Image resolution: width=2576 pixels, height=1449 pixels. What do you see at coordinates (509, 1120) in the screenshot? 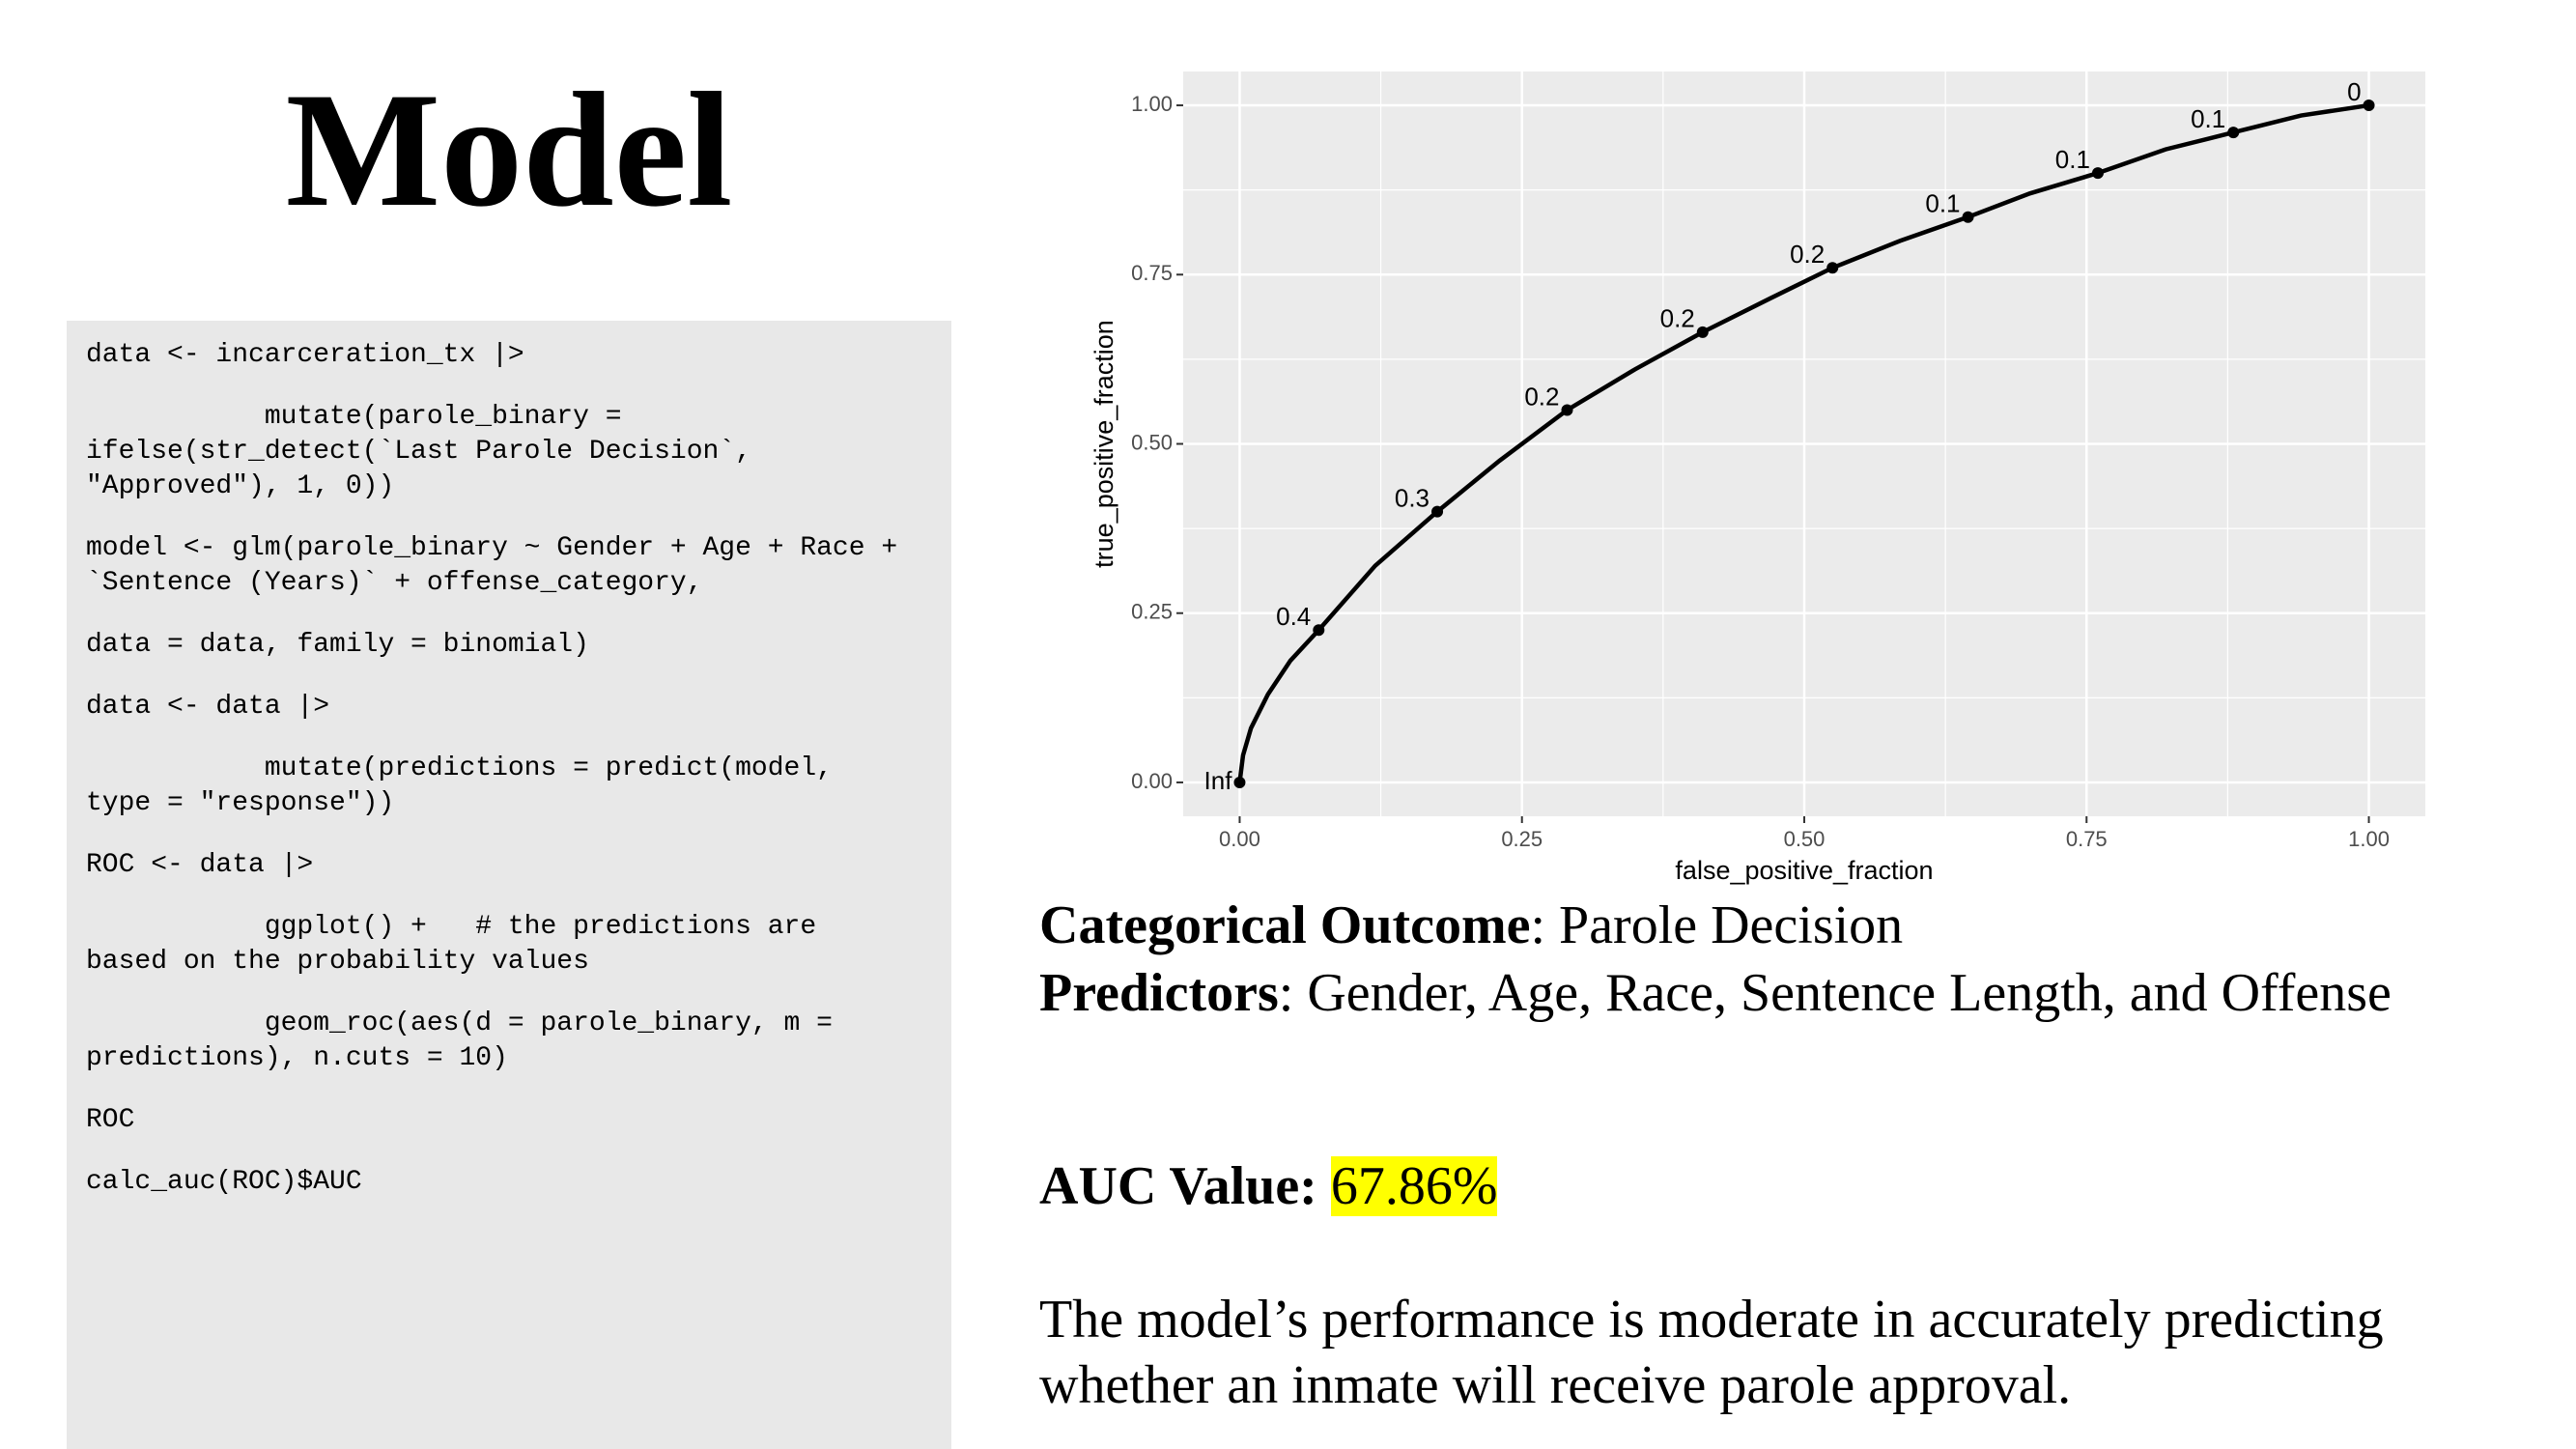
I see `code-paragraph: ROC` at bounding box center [509, 1120].